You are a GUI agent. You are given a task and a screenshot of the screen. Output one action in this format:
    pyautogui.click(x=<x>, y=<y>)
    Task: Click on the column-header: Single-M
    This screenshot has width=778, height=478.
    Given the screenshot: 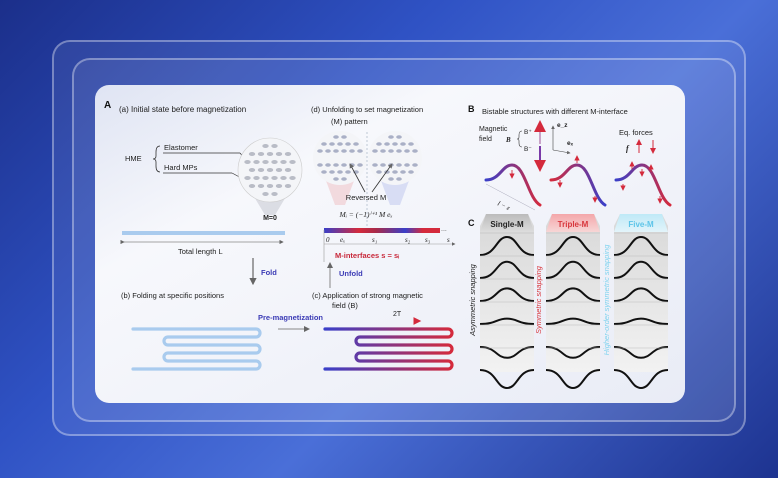 What is the action you would take?
    pyautogui.click(x=507, y=224)
    